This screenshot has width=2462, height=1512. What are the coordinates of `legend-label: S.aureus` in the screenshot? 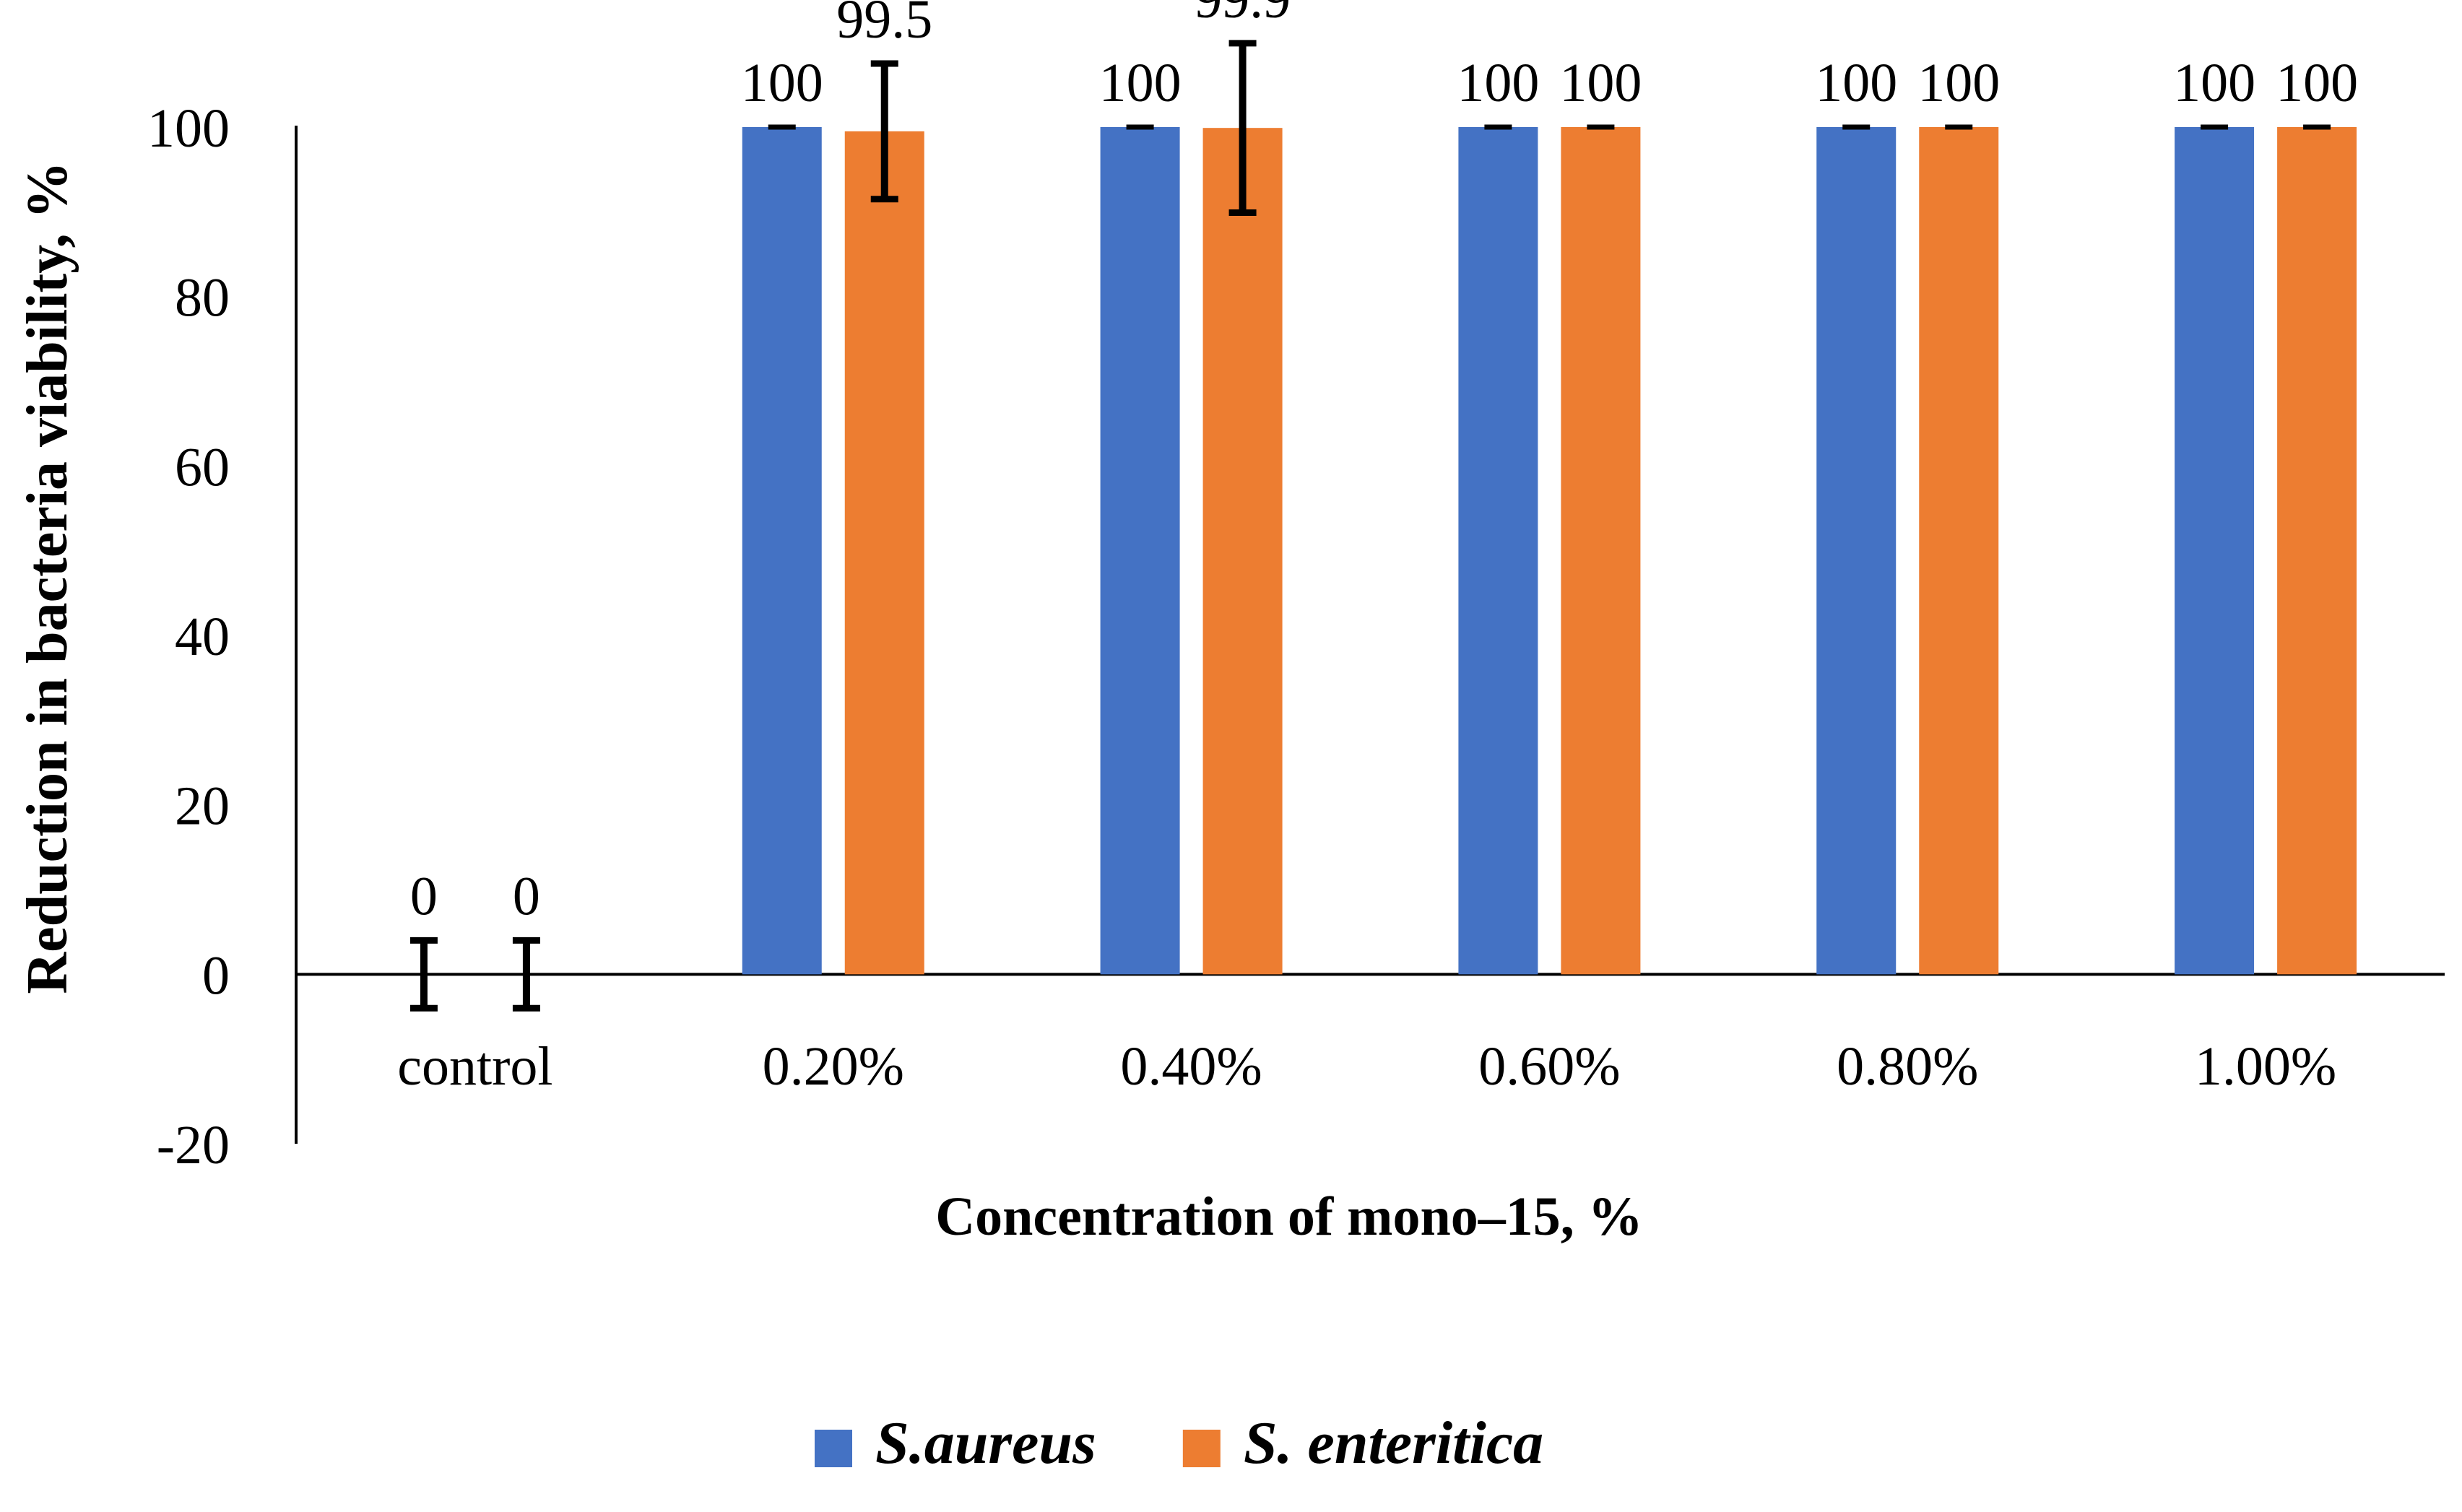 It's located at (985, 1443).